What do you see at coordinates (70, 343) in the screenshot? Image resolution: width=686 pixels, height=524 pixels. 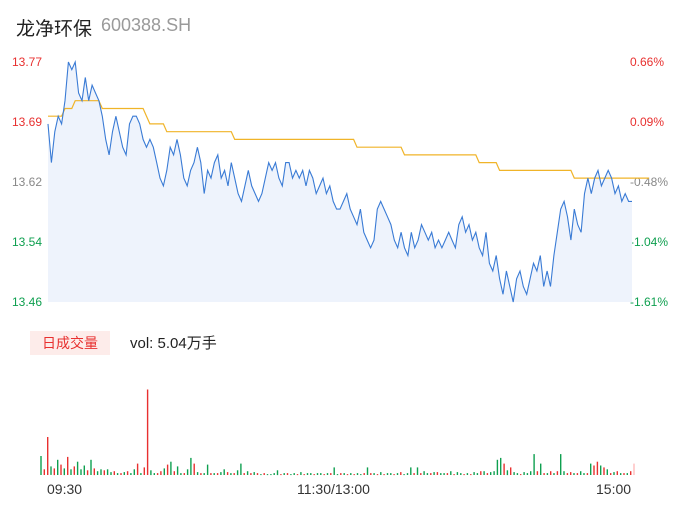 I see `volume-tab: 日成交量` at bounding box center [70, 343].